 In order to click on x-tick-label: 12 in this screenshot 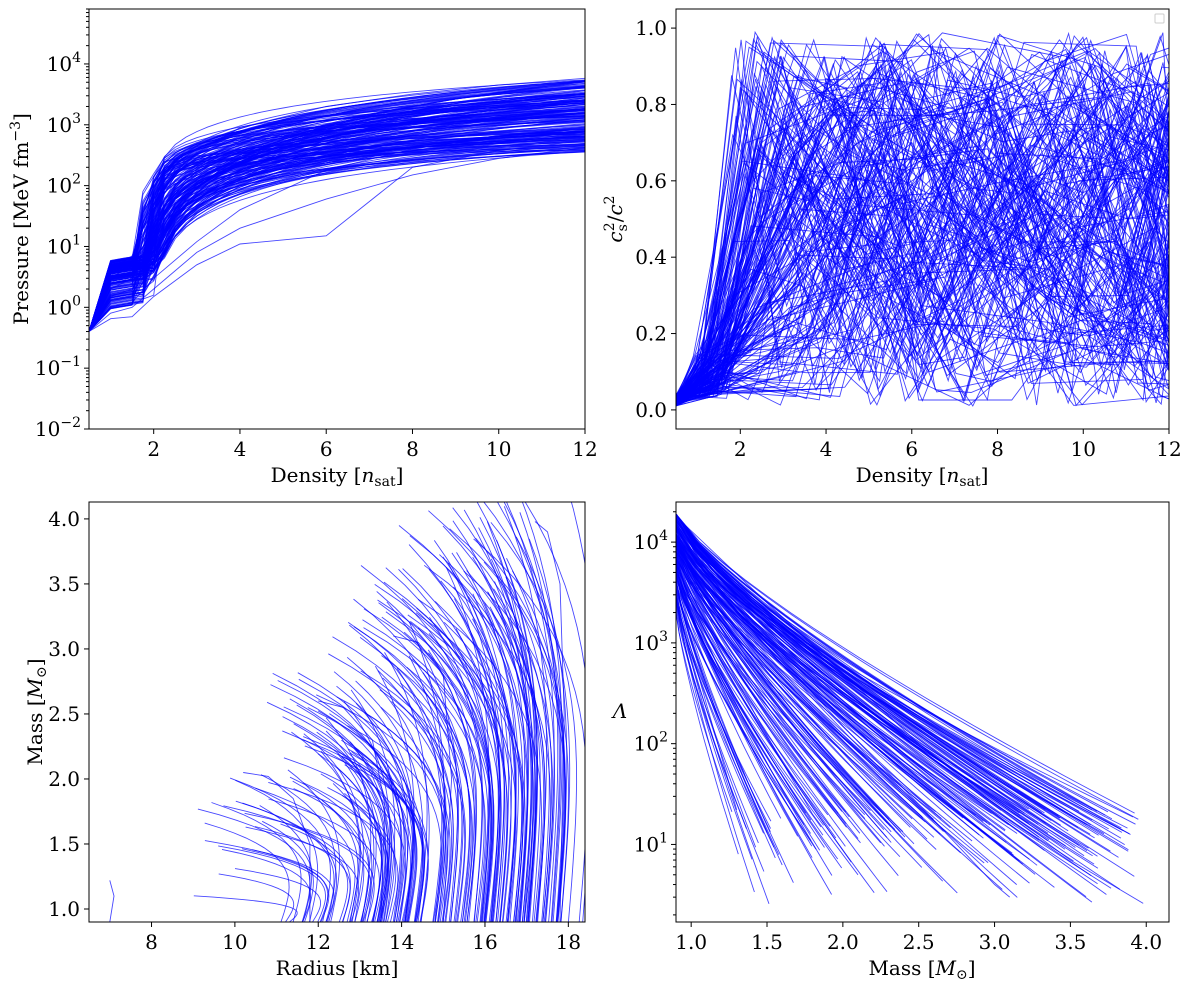, I will do `click(318, 942)`.